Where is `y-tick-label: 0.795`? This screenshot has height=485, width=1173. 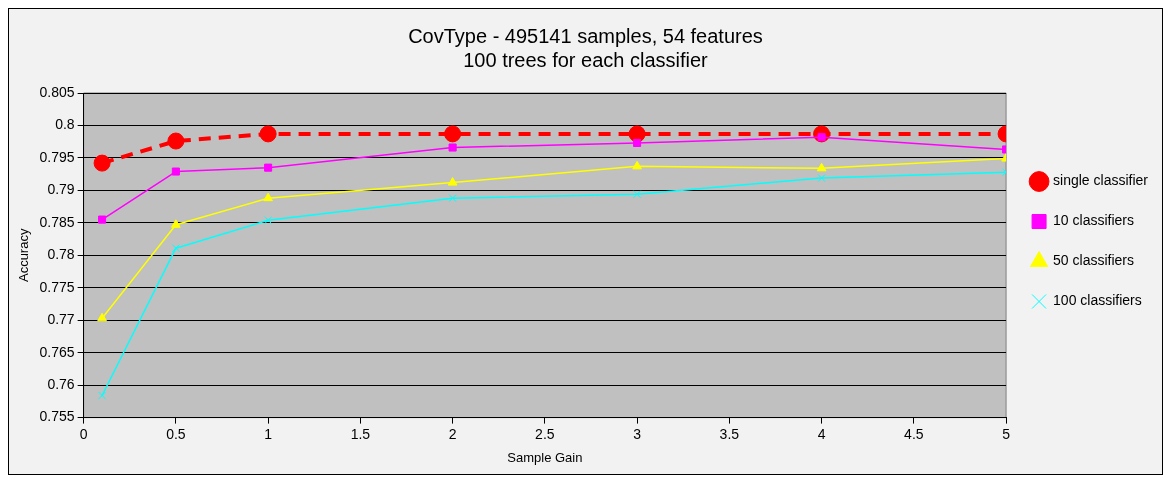 y-tick-label: 0.795 is located at coordinates (57, 156).